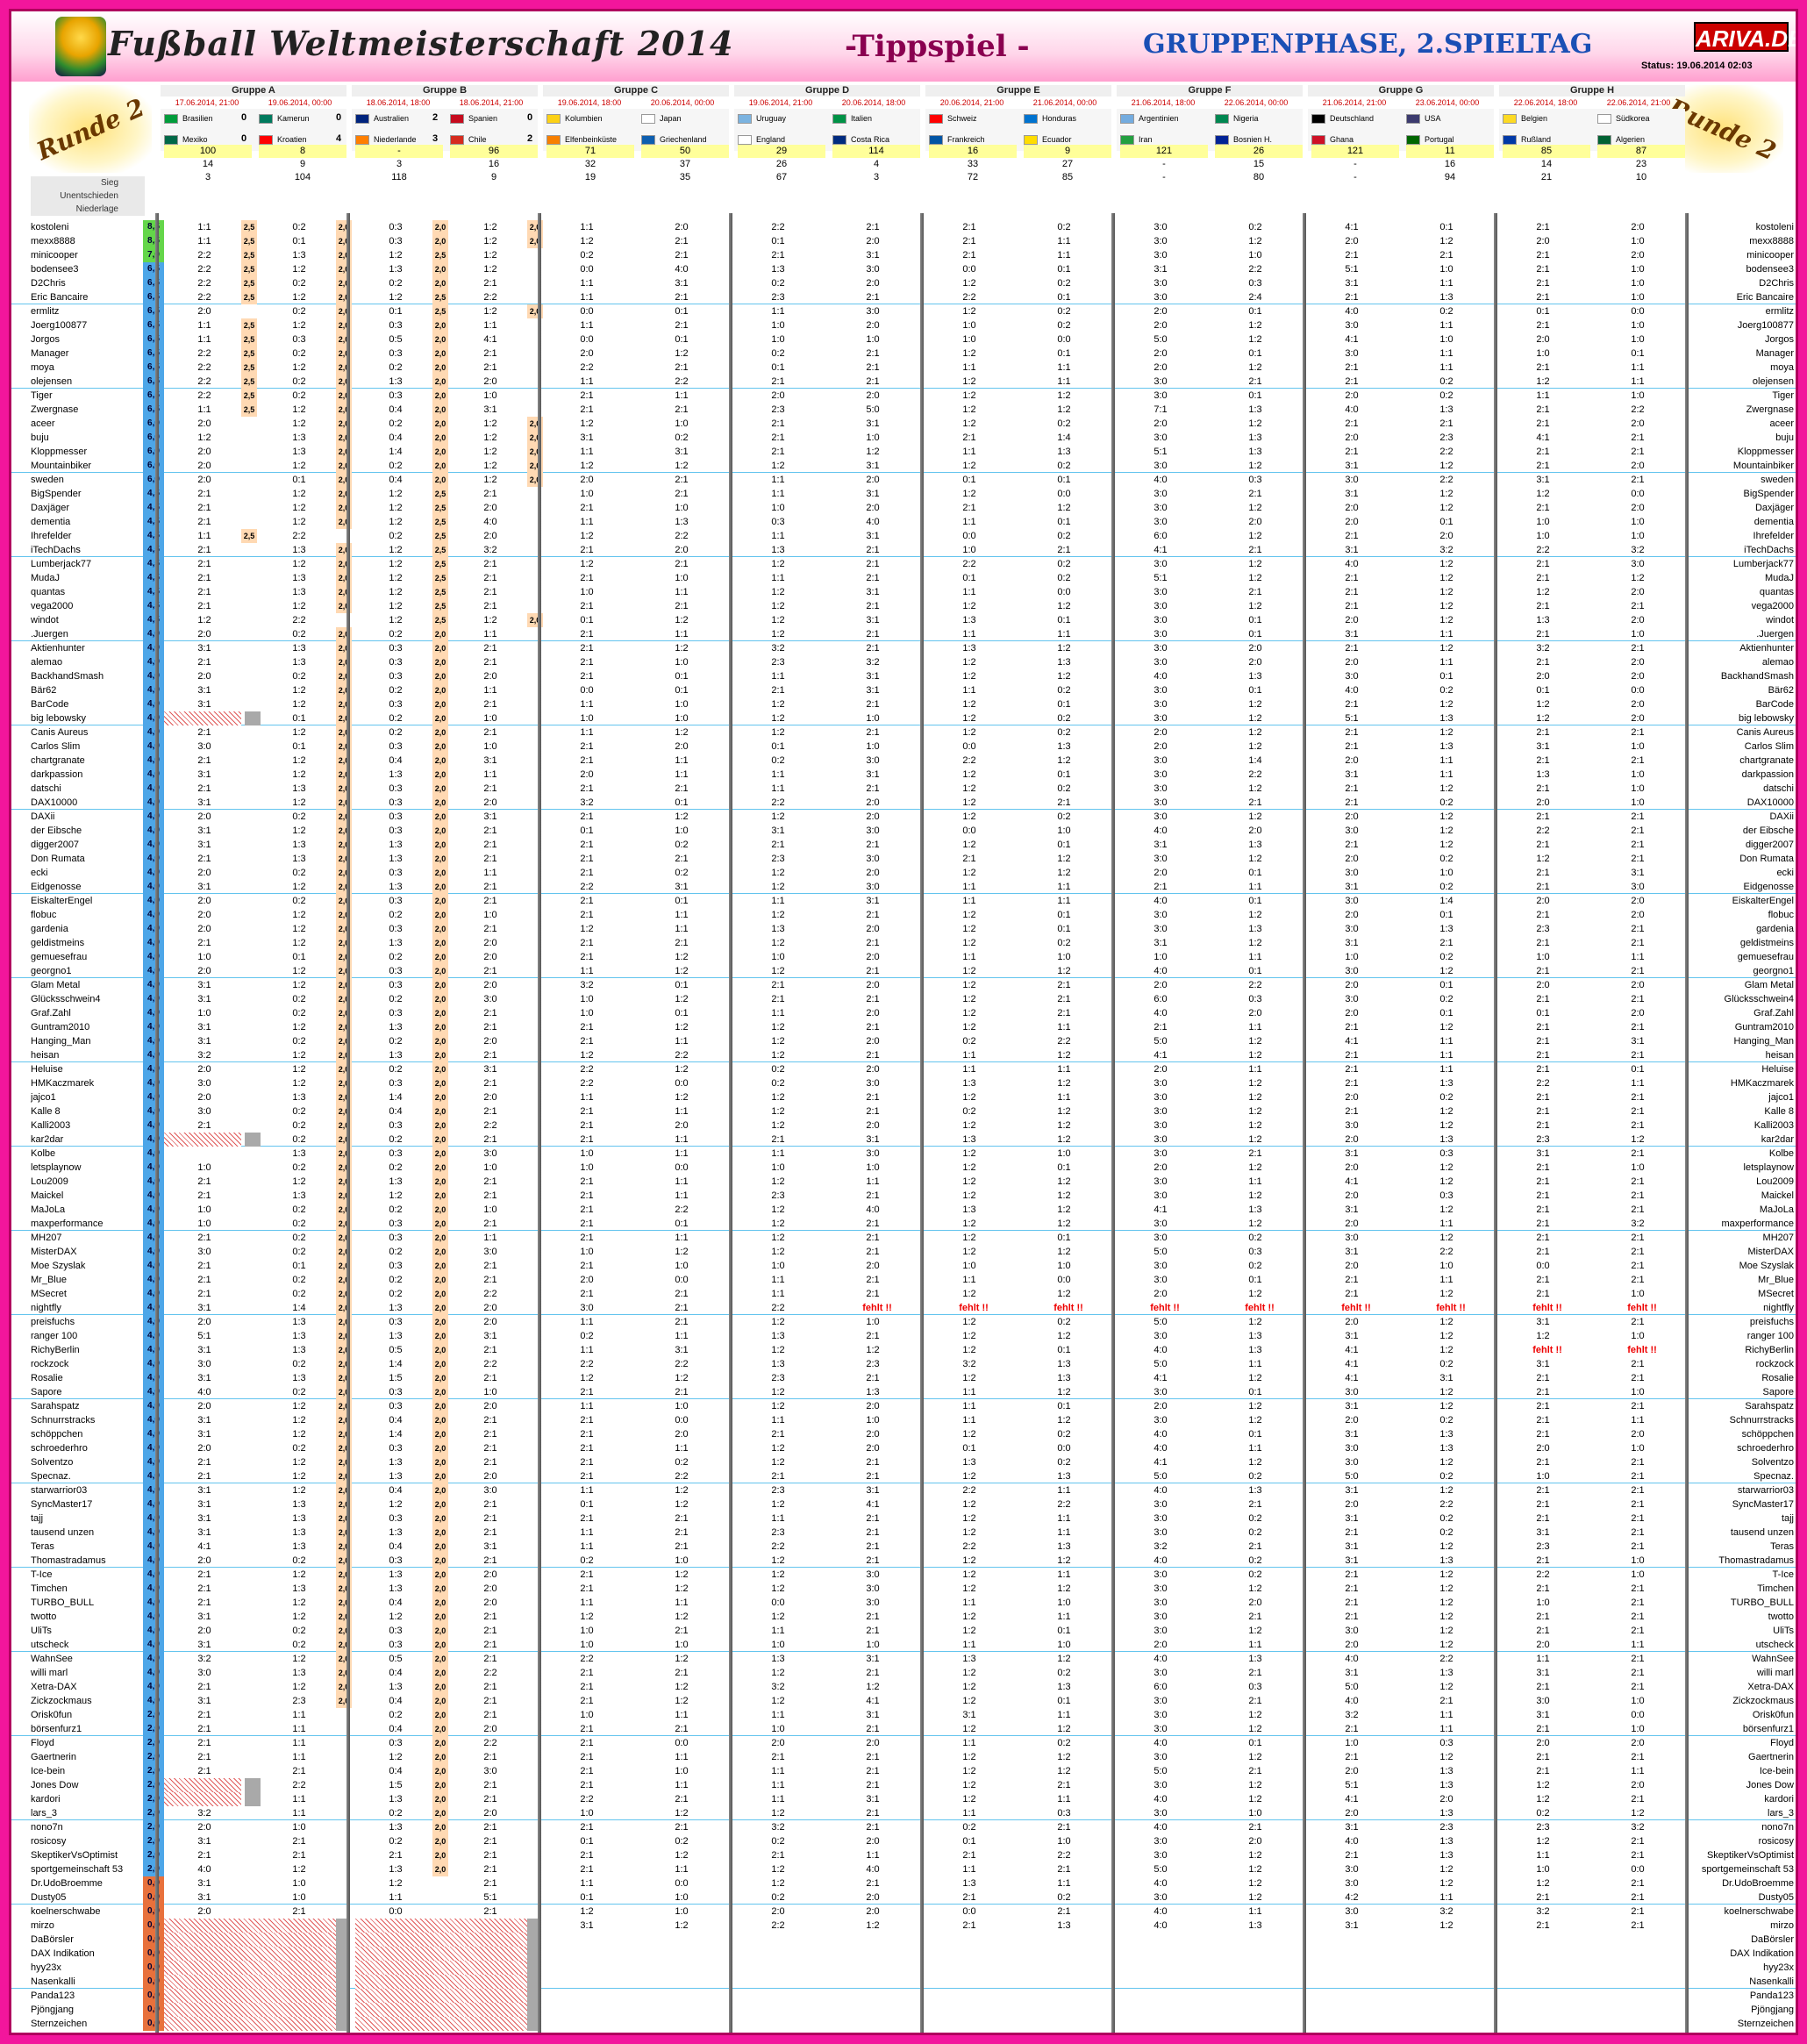 This screenshot has height=2044, width=1807. Describe the element at coordinates (52, 1463) in the screenshot. I see `player-name: Solventzo` at that location.